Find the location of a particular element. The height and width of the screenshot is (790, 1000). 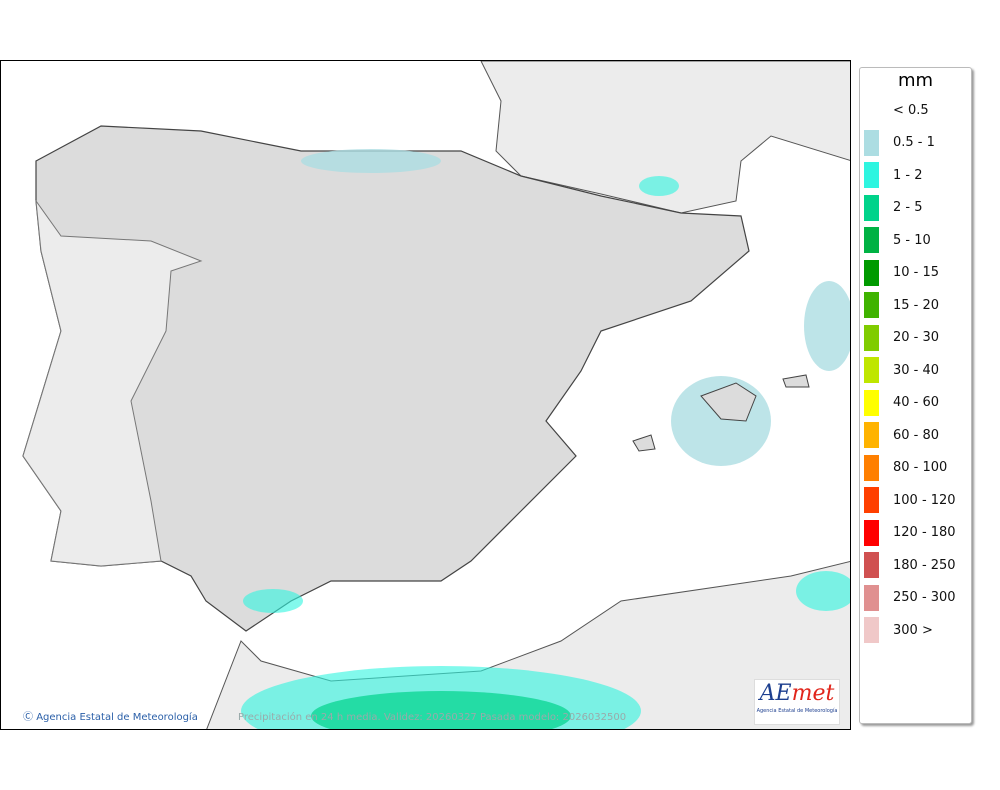

legend-label: 180 - 250 is located at coordinates (924, 565).